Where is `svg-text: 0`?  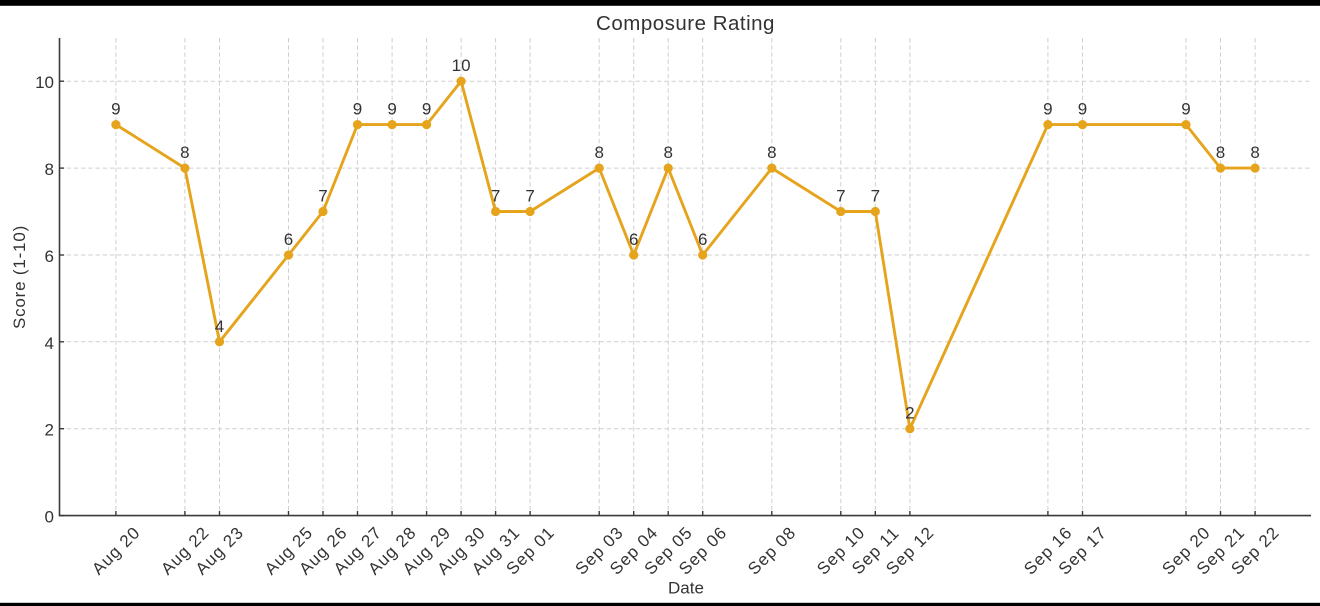 svg-text: 0 is located at coordinates (49, 517).